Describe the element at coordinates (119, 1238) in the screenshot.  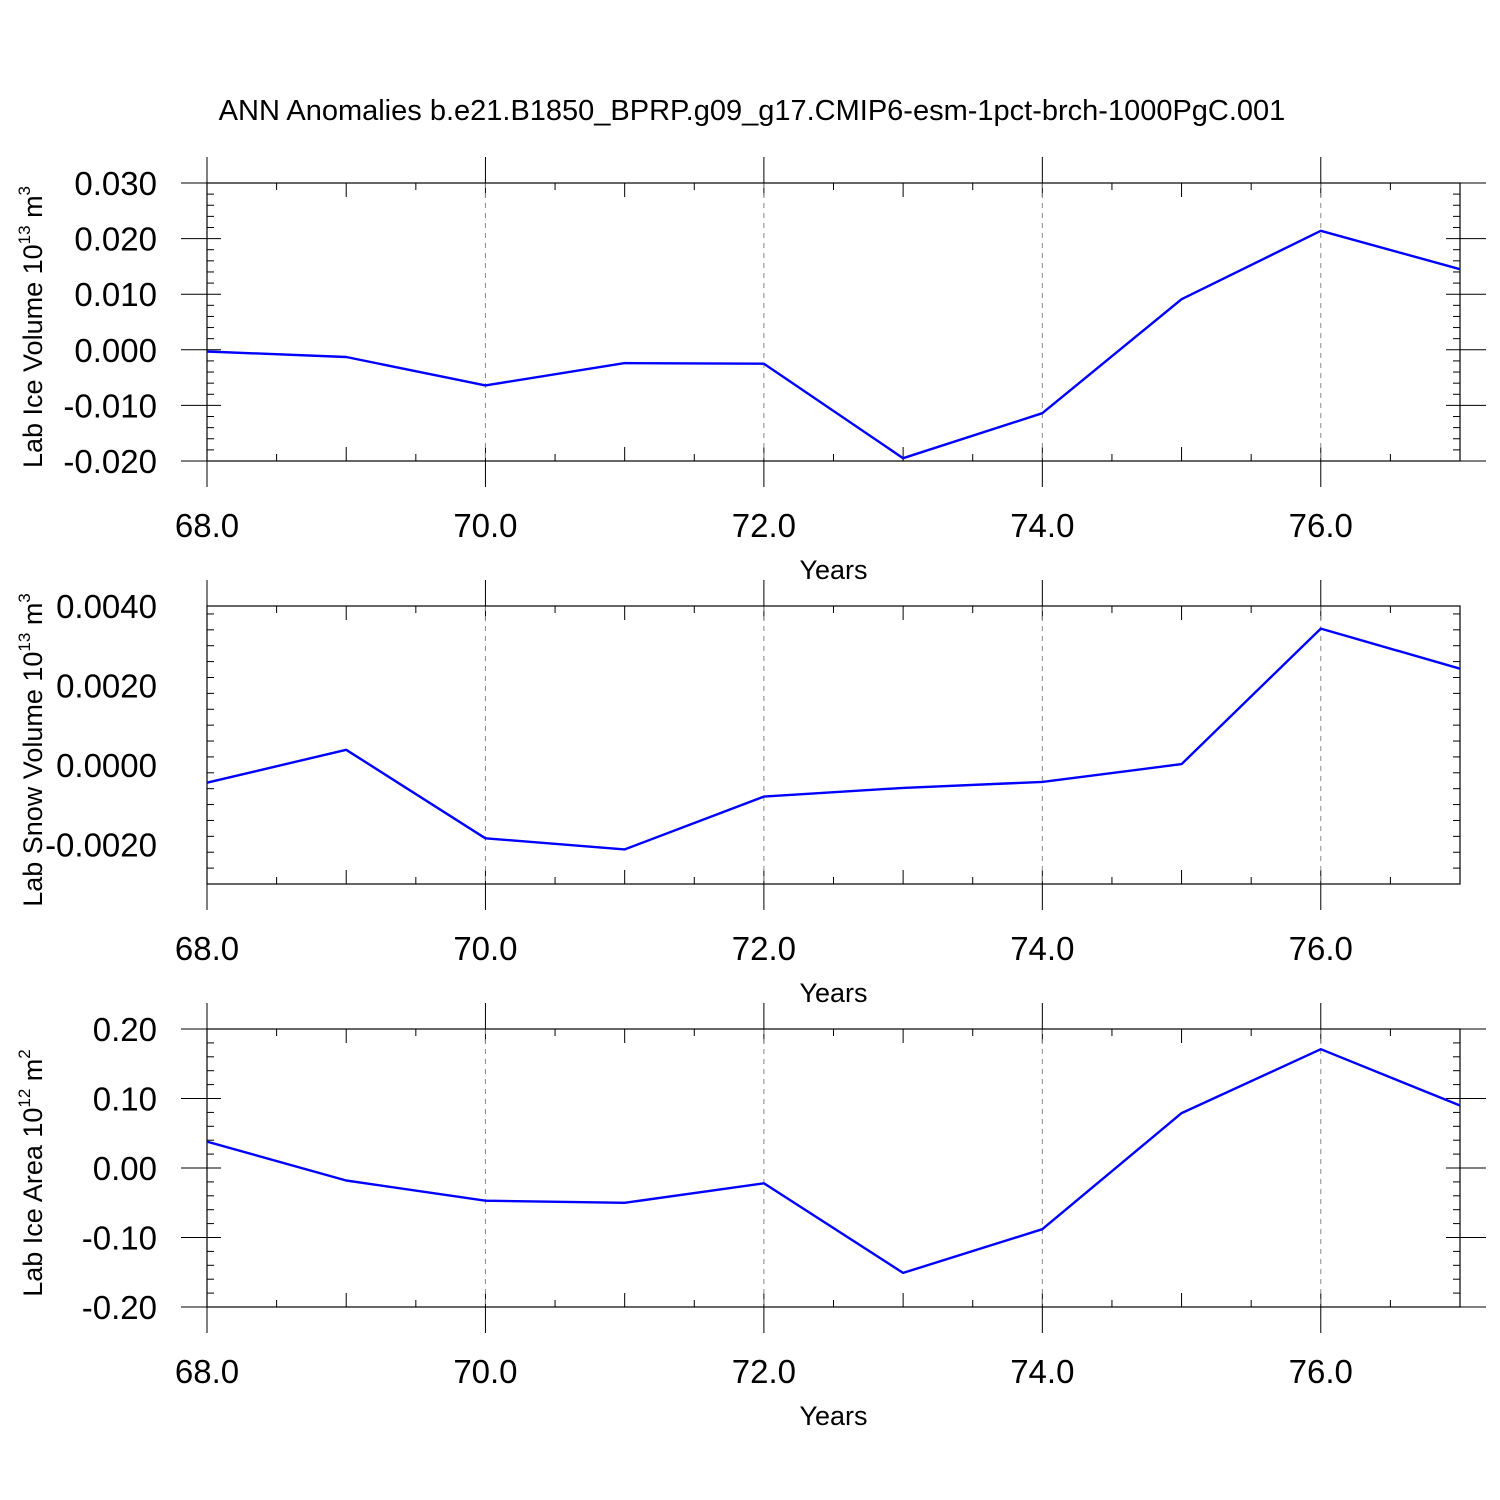
I see `y-tick-label: -0.10` at that location.